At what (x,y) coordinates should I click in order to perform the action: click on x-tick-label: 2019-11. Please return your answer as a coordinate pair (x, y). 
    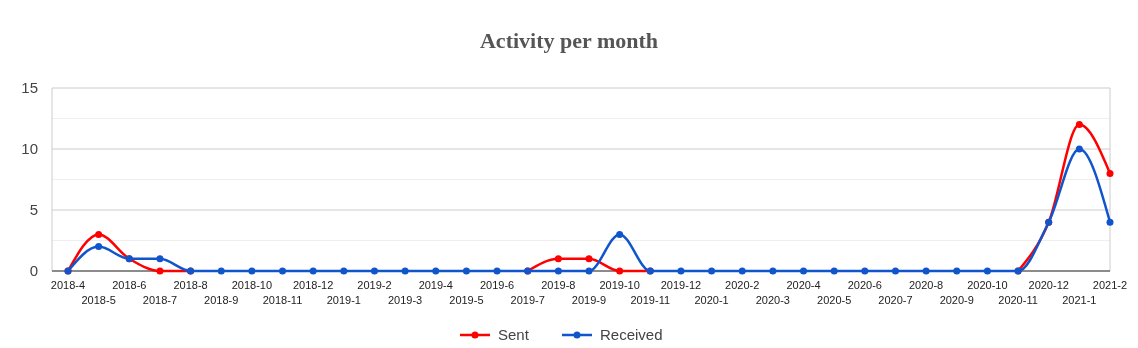
    Looking at the image, I should click on (650, 300).